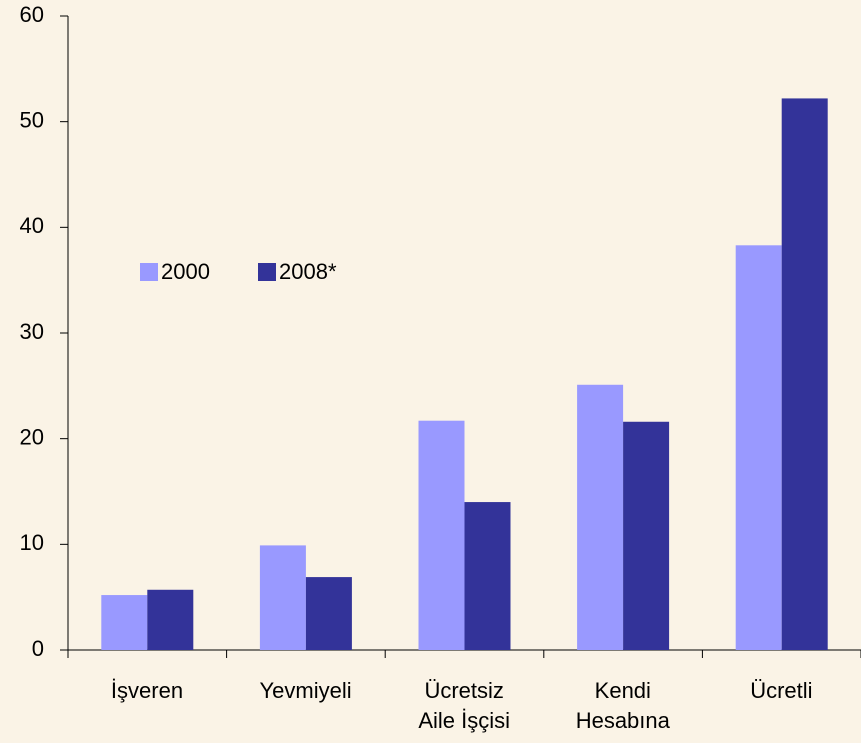  I want to click on x-tick-label: Kendi Hesabına, so click(622, 705).